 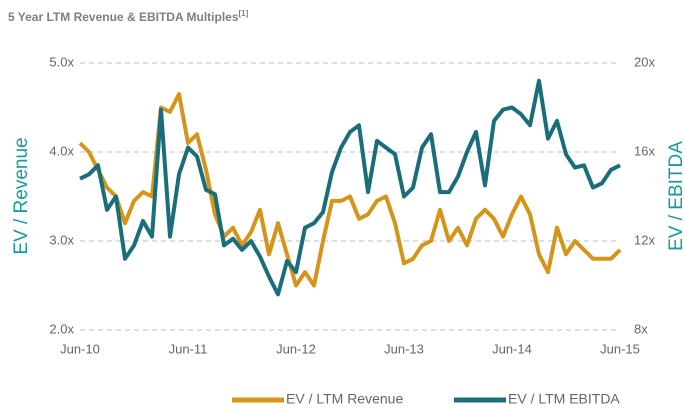 I want to click on x-tick-label: Jun-11, so click(x=188, y=348).